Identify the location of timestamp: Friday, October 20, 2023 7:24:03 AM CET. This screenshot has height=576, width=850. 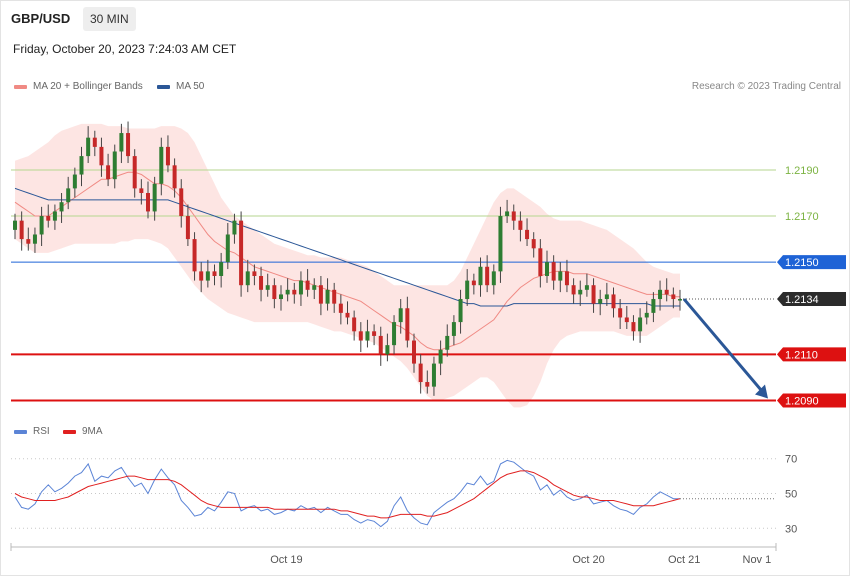
(125, 49).